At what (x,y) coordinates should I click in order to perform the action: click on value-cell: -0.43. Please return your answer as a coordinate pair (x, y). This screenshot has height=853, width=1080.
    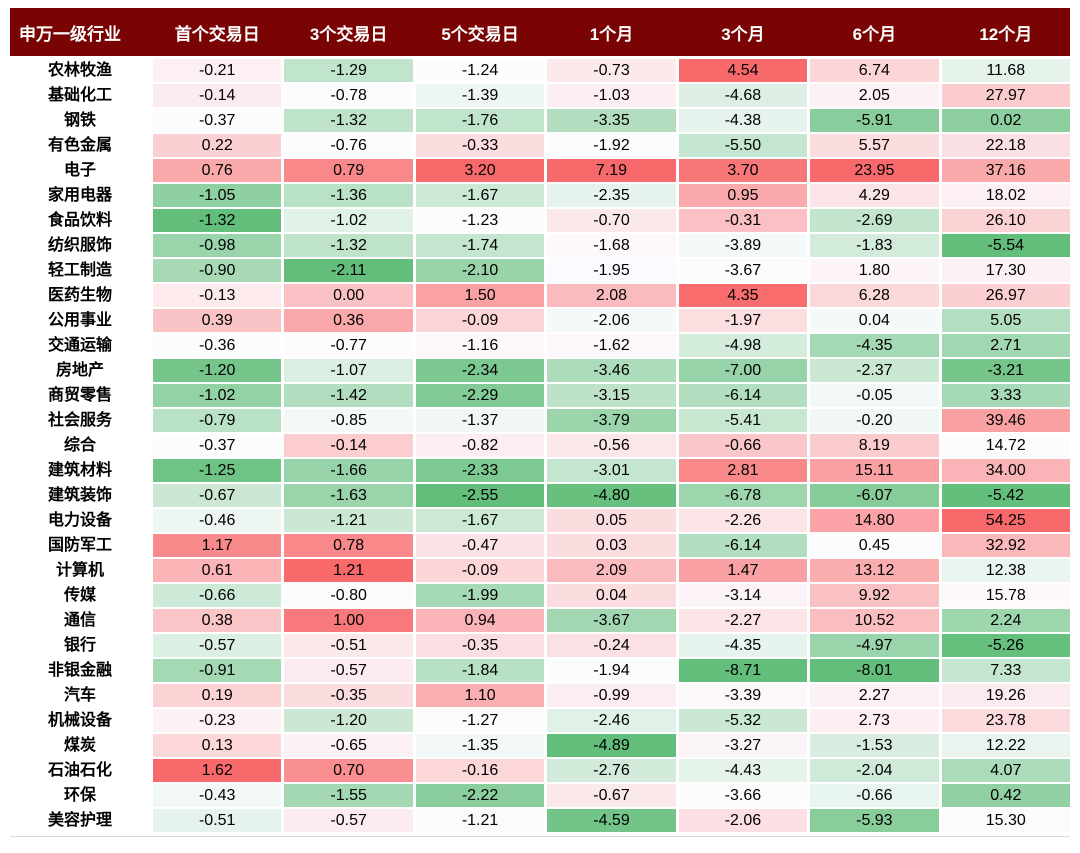
    Looking at the image, I should click on (217, 795).